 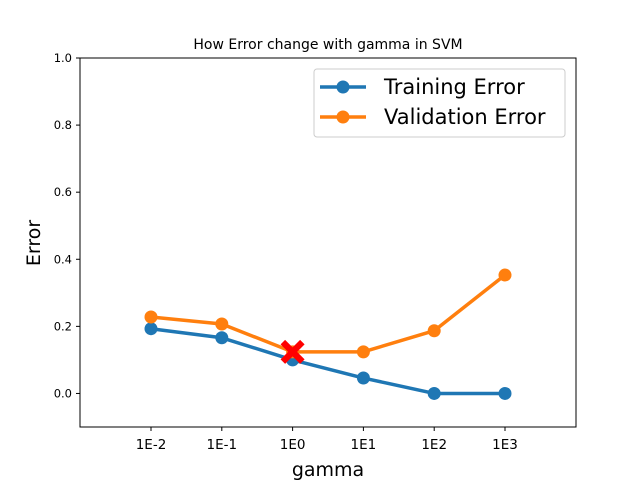 I want to click on y-tick-label: 1.0, so click(x=63, y=58).